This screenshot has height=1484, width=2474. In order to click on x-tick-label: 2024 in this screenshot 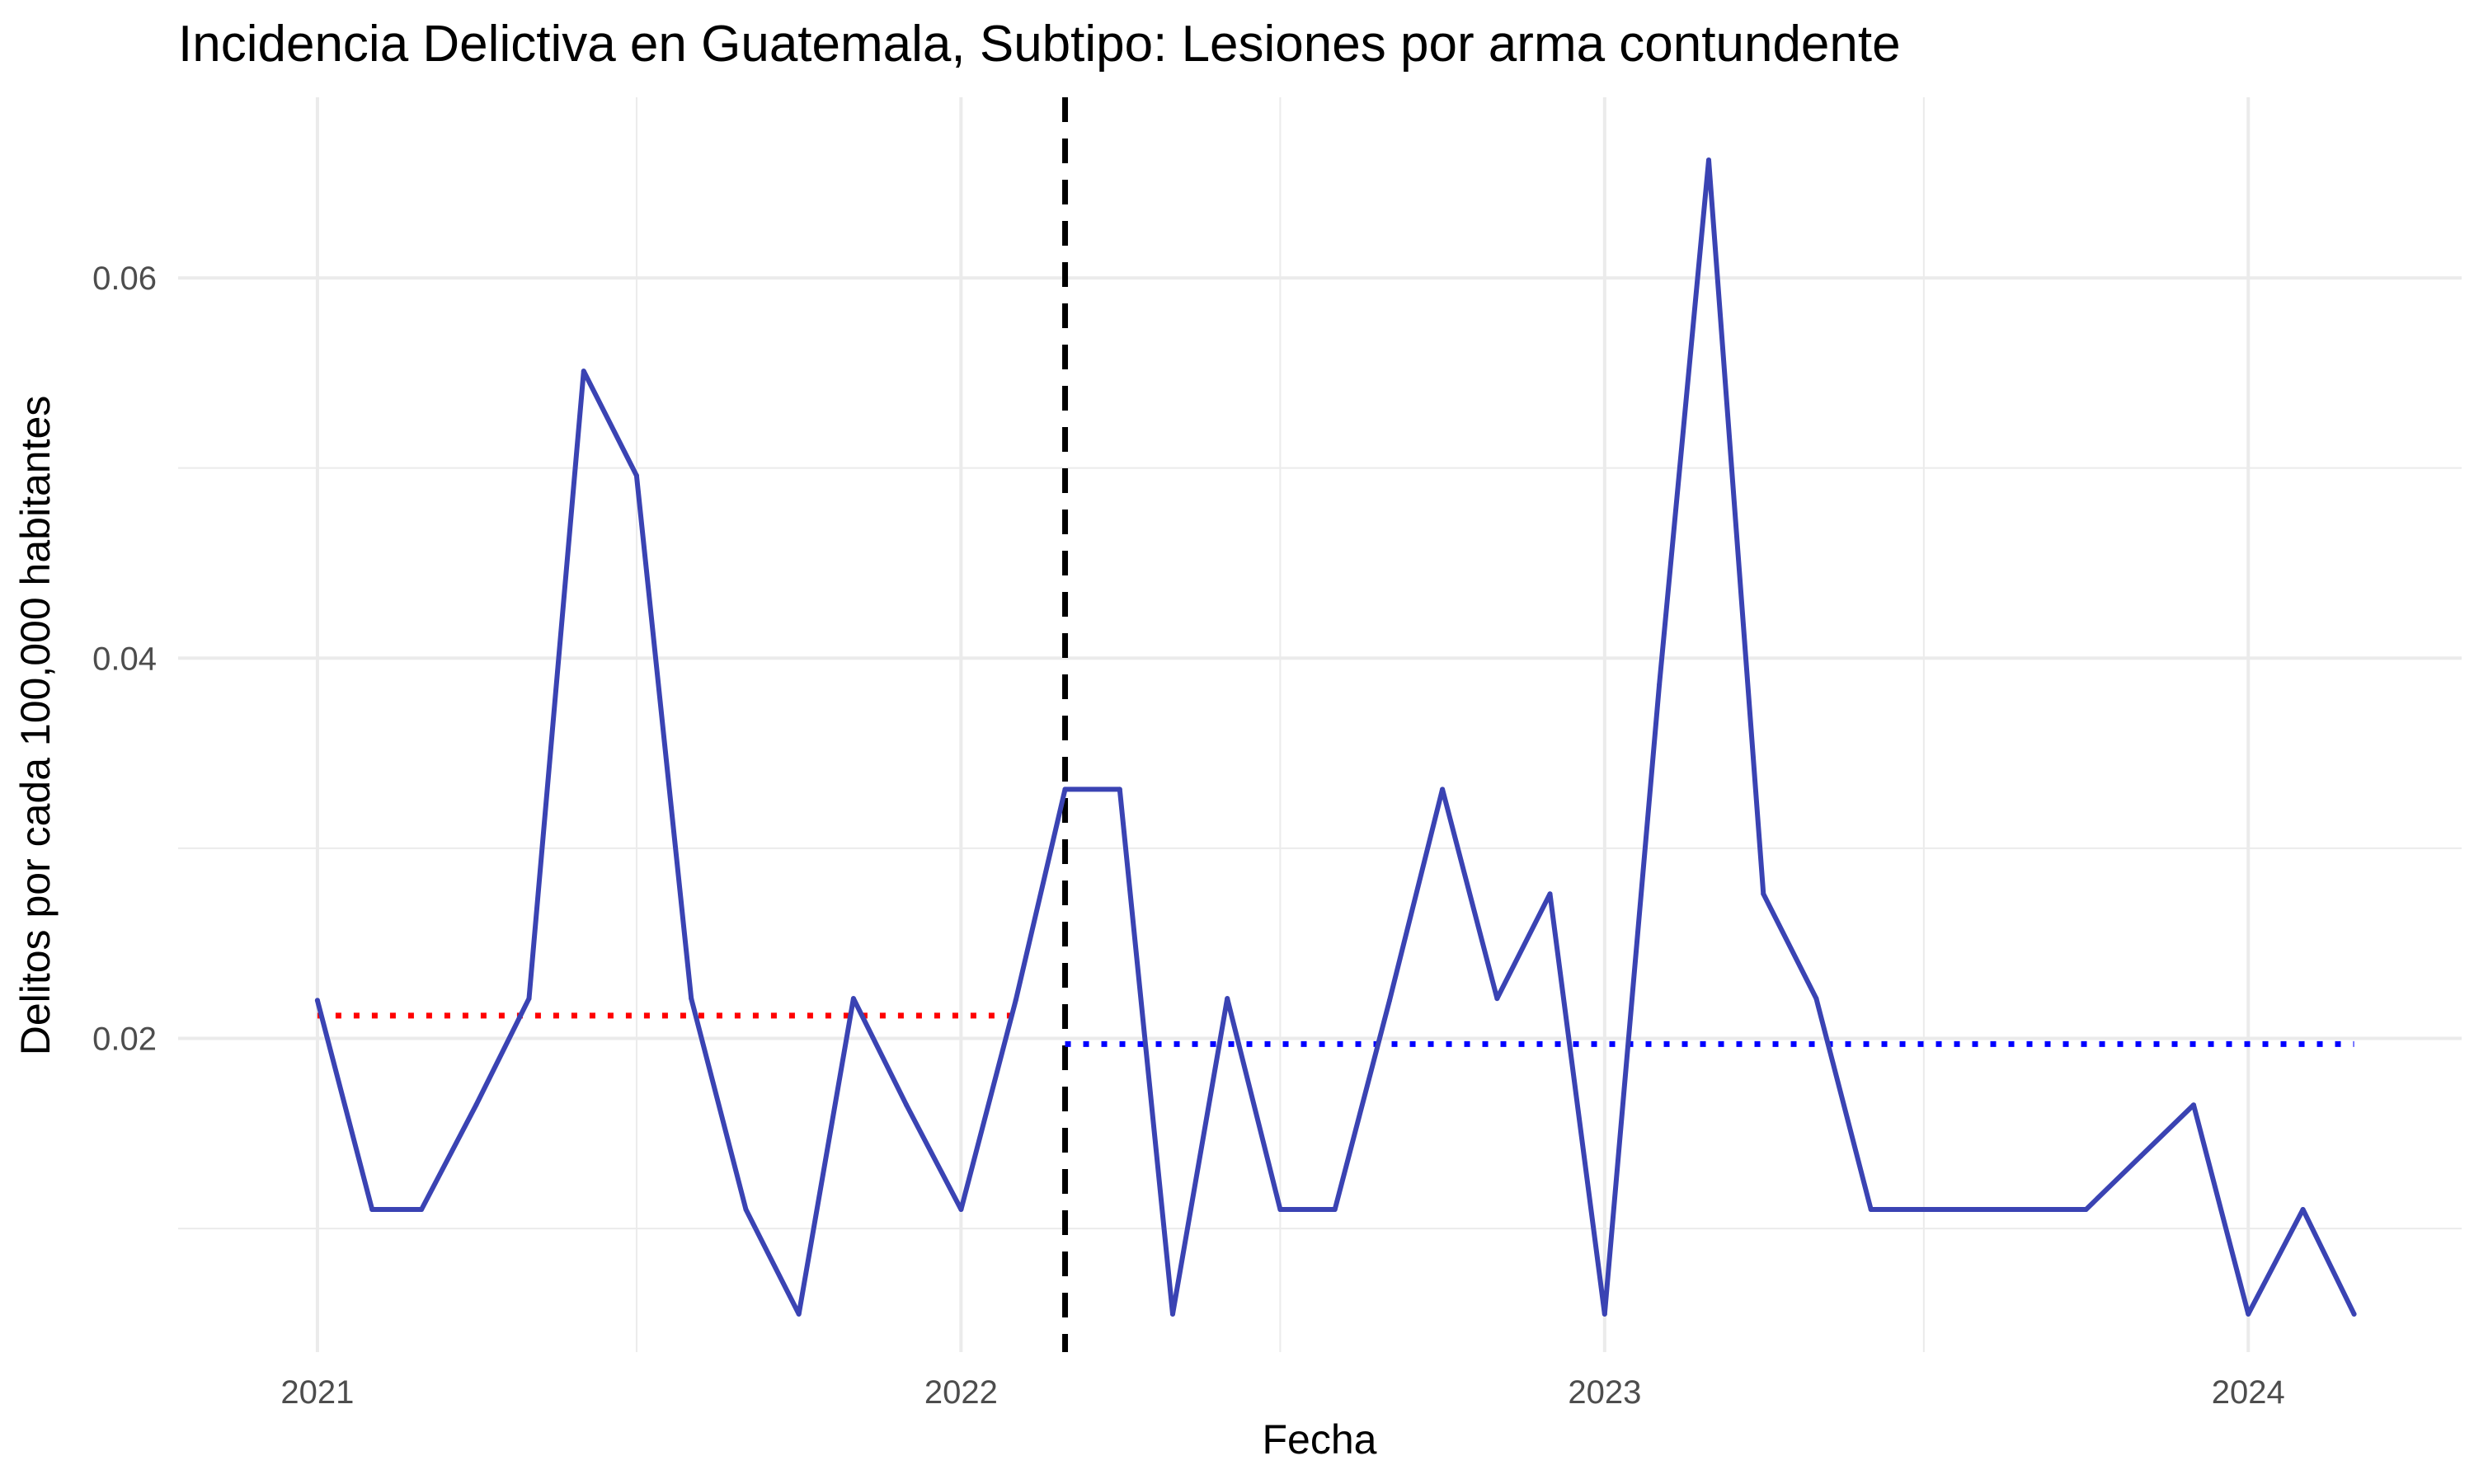, I will do `click(2248, 1392)`.